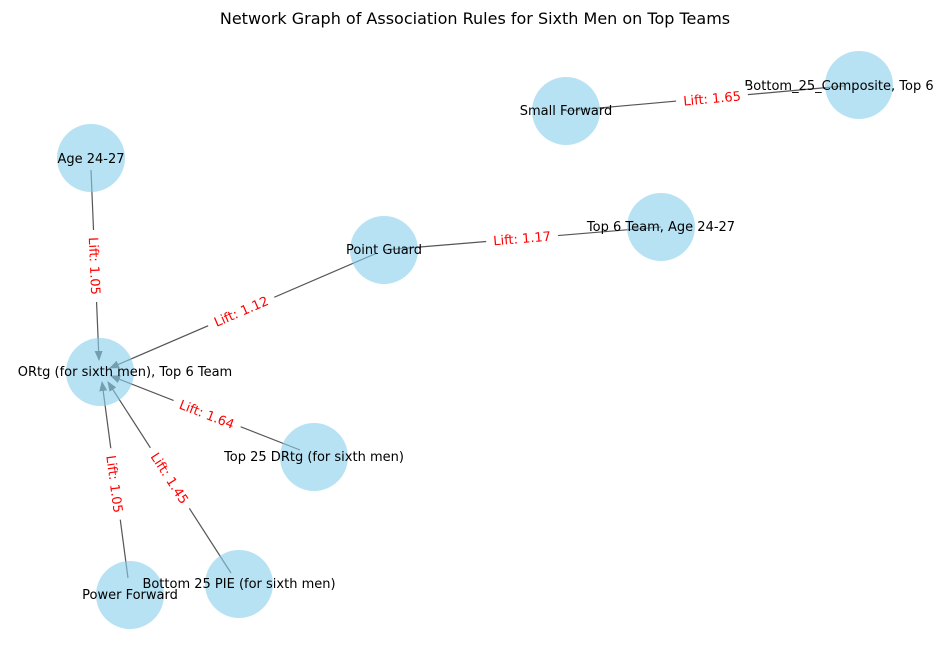  I want to click on edge-label-group: Lift: 1.17, so click(522, 238).